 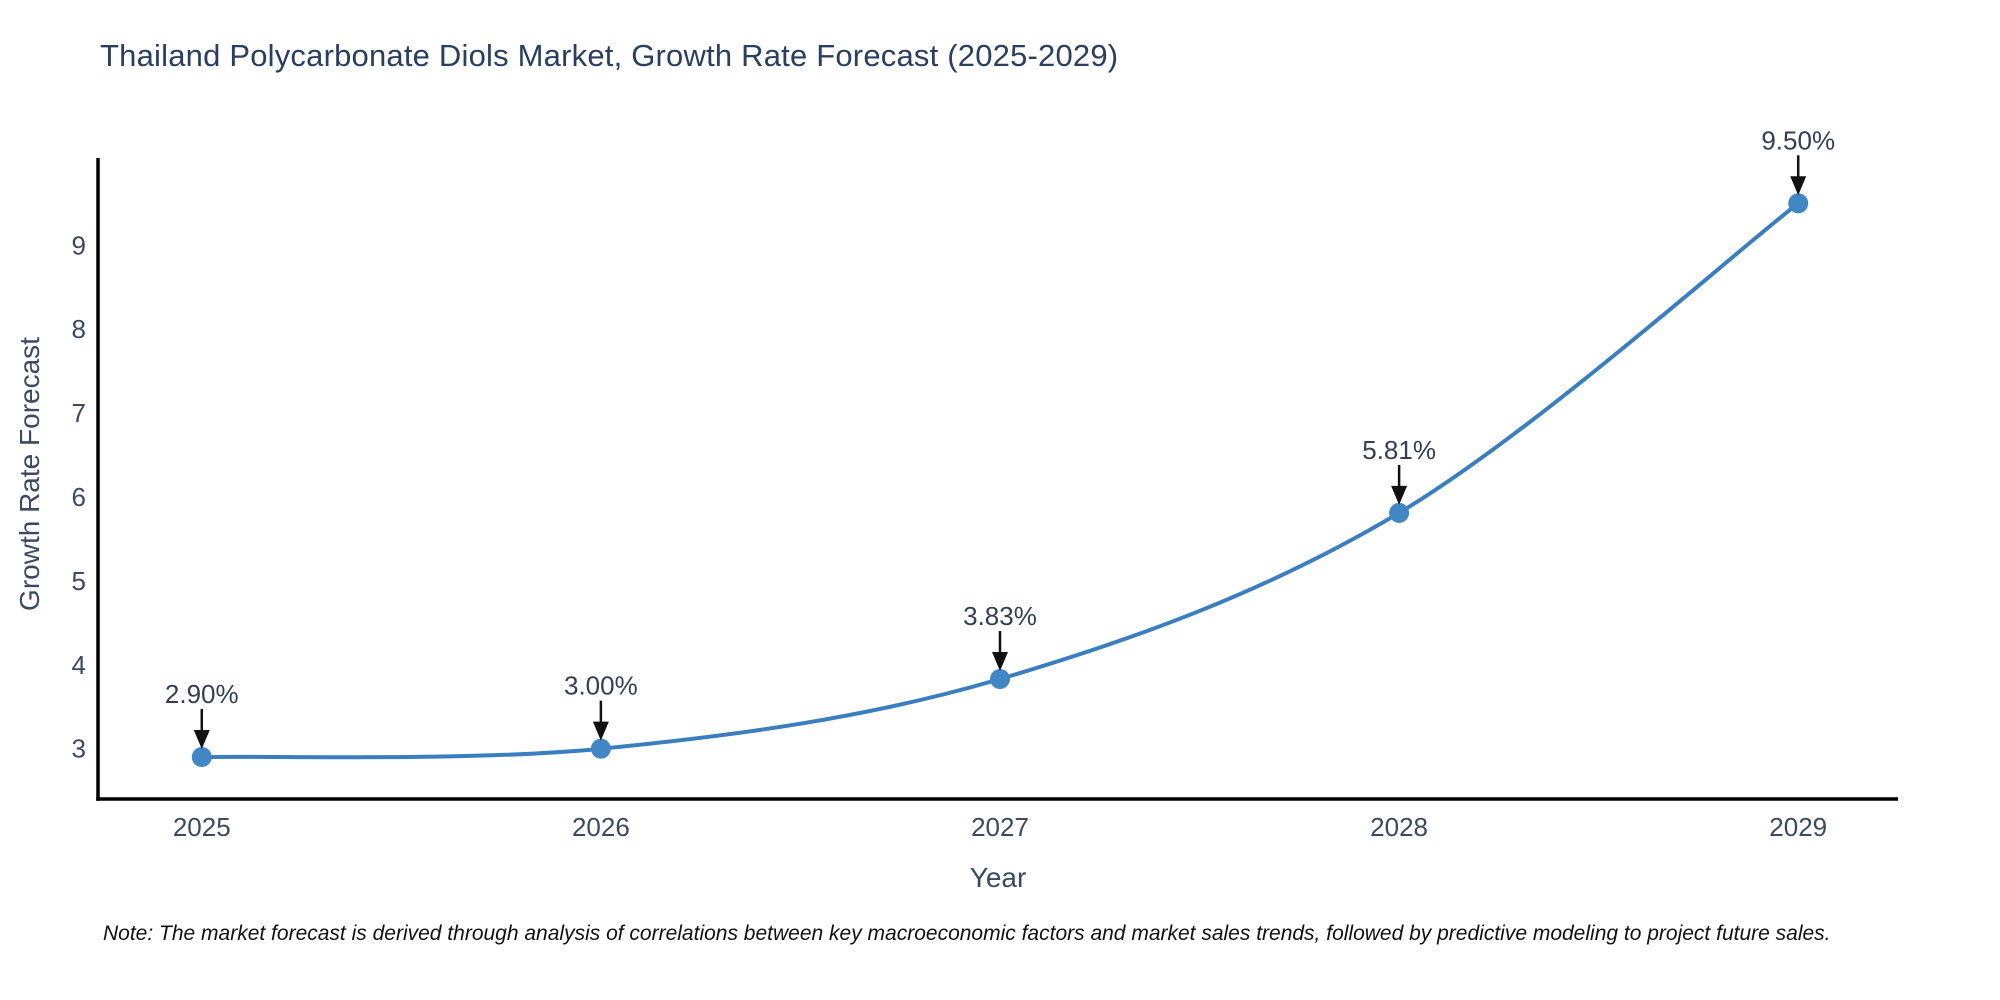 I want to click on annotation-label-2025: 2.90%, so click(x=202, y=694).